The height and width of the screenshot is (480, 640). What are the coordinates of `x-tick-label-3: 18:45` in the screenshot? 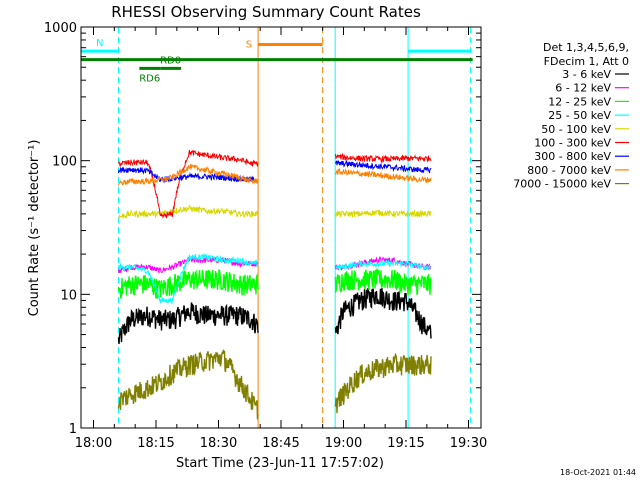 It's located at (280, 443).